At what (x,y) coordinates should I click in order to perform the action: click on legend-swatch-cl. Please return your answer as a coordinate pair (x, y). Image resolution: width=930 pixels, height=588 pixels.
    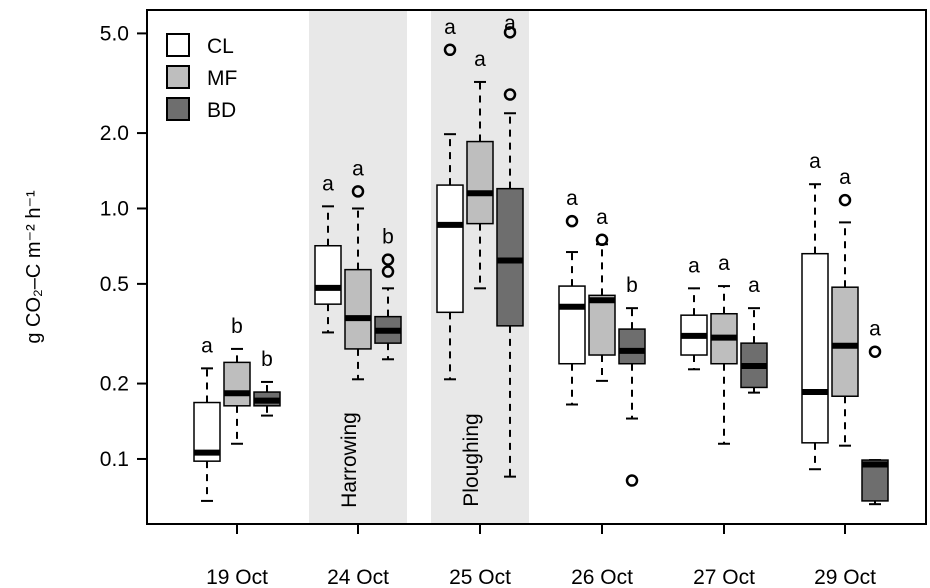
    Looking at the image, I should click on (178, 45).